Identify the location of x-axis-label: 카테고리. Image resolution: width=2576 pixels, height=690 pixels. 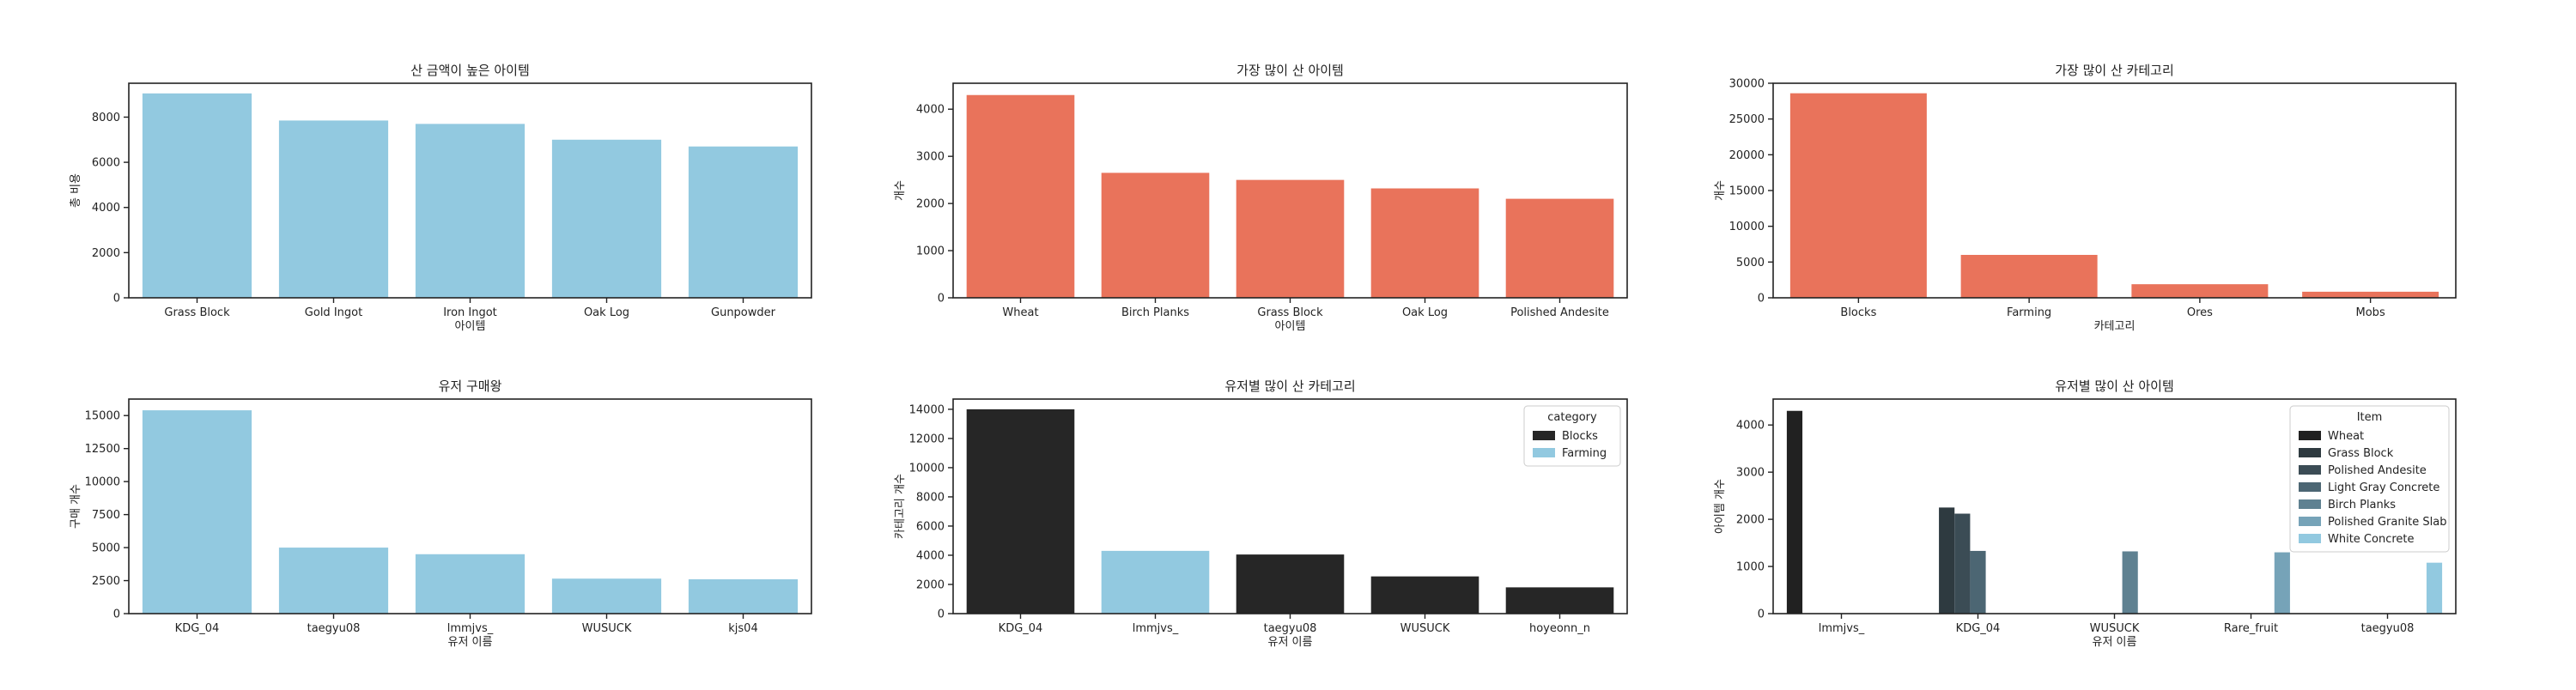
(2115, 326).